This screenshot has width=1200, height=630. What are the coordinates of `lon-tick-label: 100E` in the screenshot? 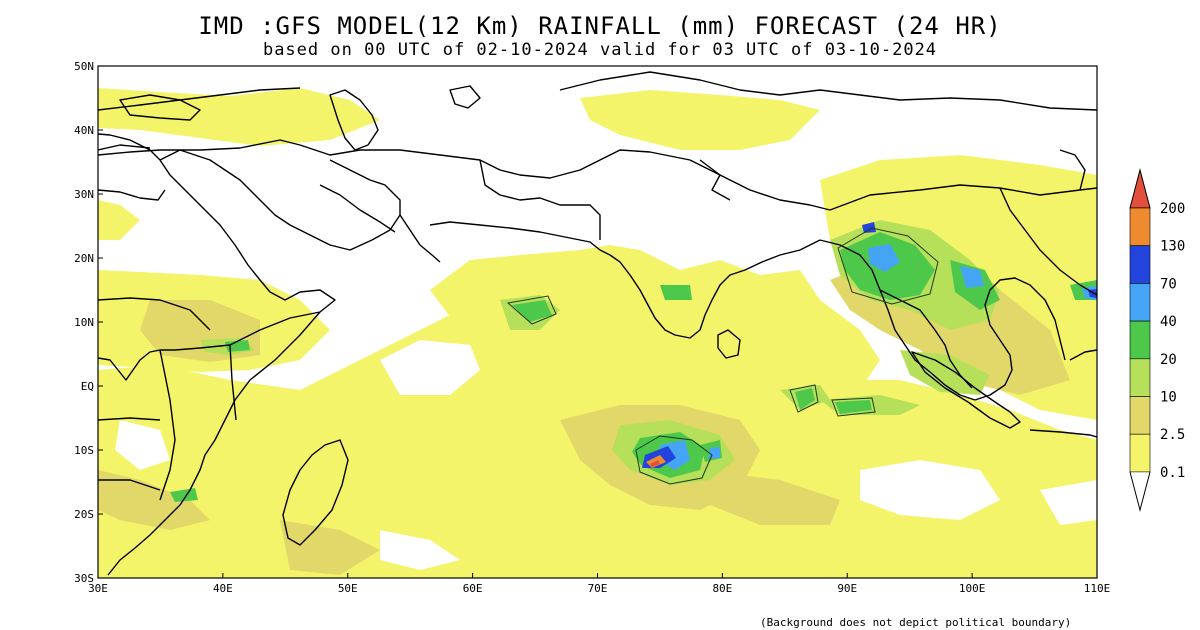 It's located at (972, 588).